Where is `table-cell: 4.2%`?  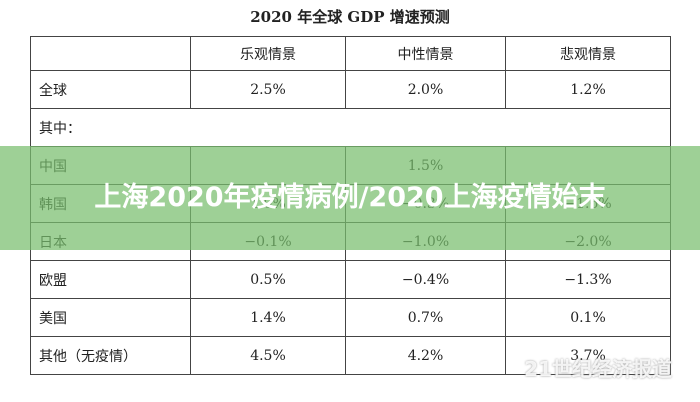 table-cell: 4.2% is located at coordinates (425, 355).